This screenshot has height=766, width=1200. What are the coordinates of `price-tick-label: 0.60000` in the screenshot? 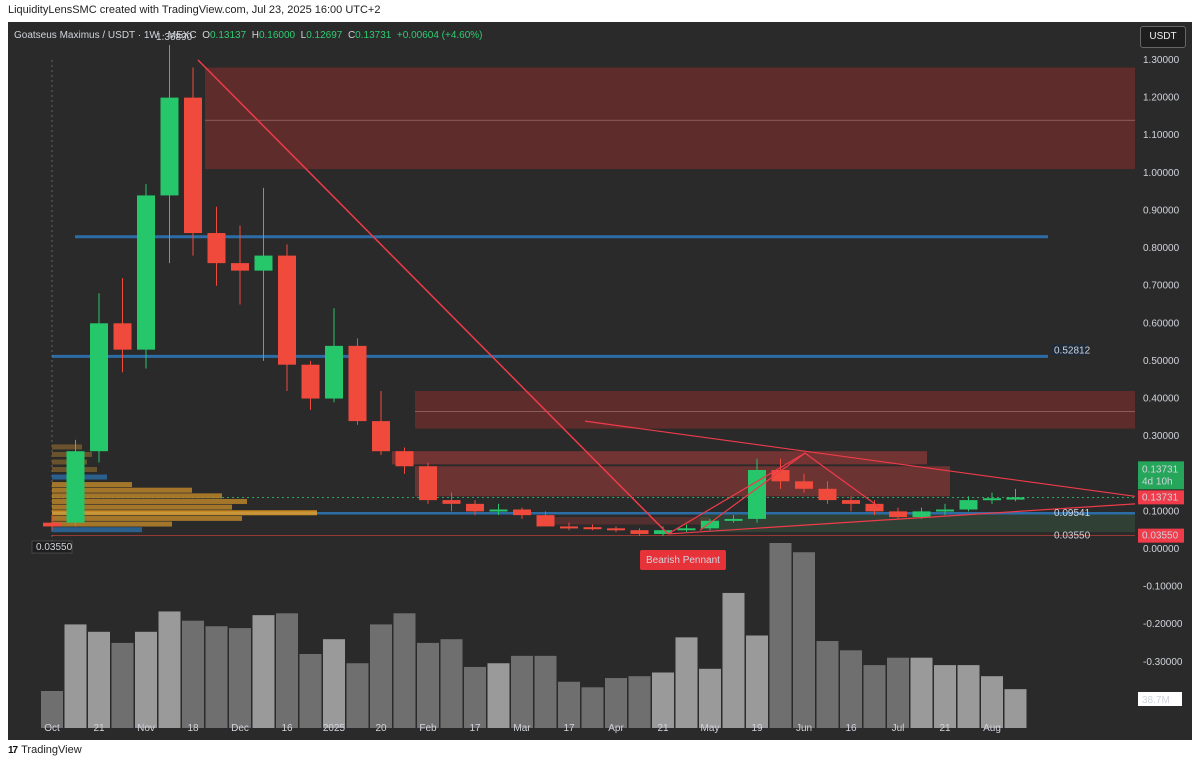 It's located at (1161, 323).